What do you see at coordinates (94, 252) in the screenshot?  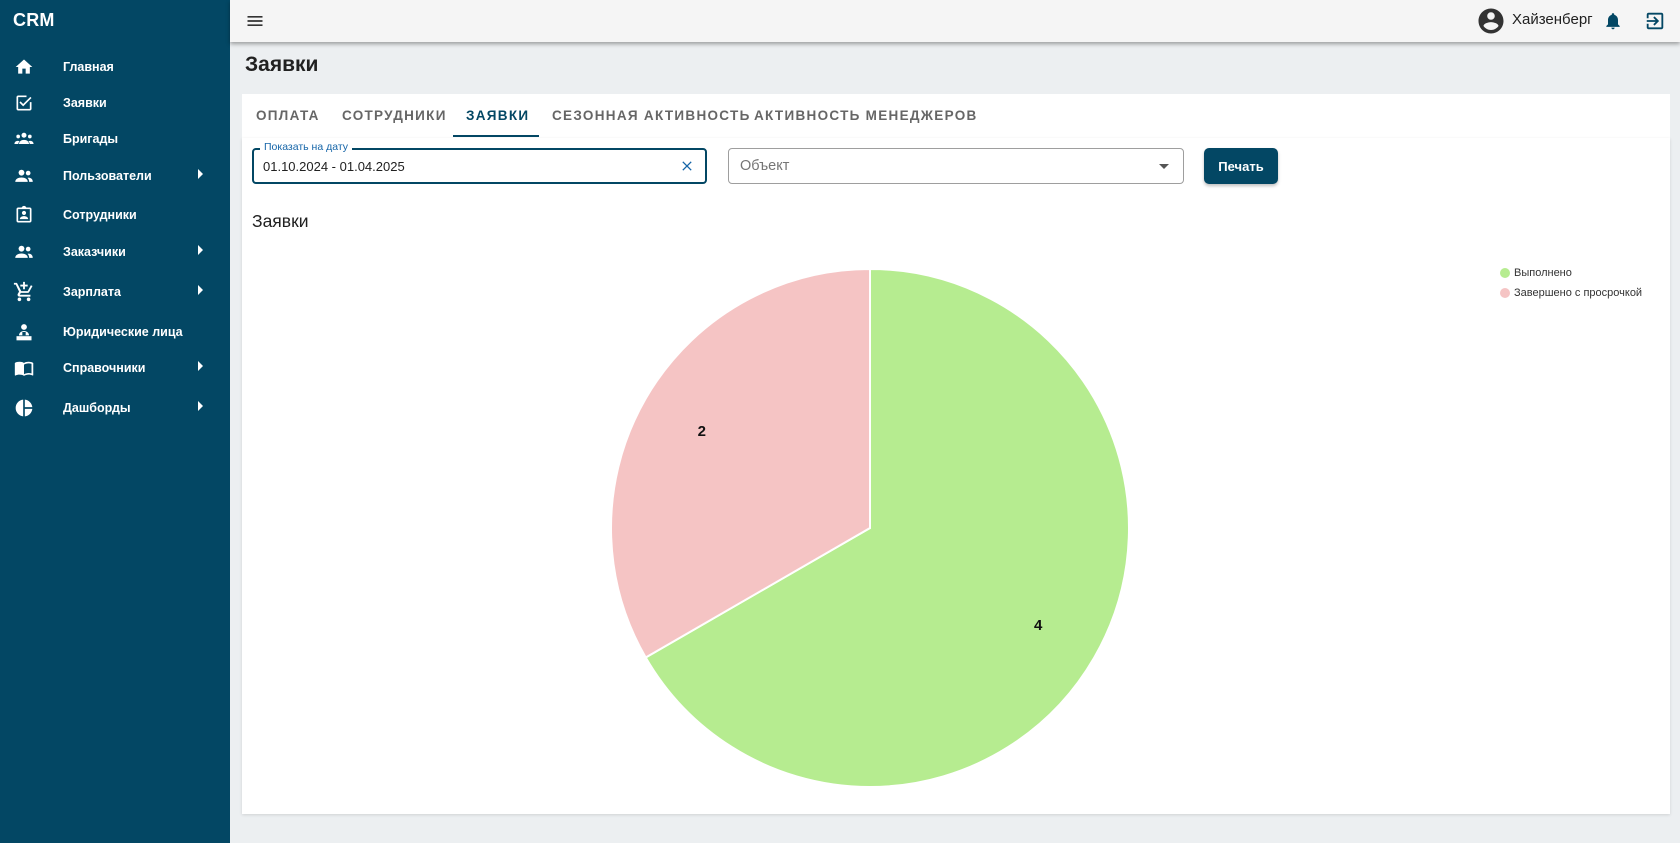 I see `sidebar-item-label: Заказчики` at bounding box center [94, 252].